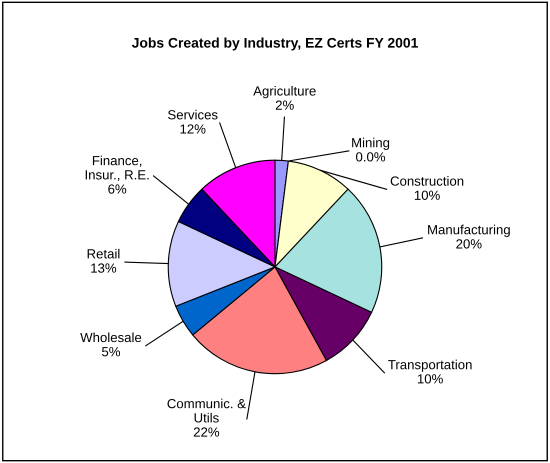  What do you see at coordinates (117, 169) in the screenshot?
I see `slice-label: Finance, Insur., R.E.` at bounding box center [117, 169].